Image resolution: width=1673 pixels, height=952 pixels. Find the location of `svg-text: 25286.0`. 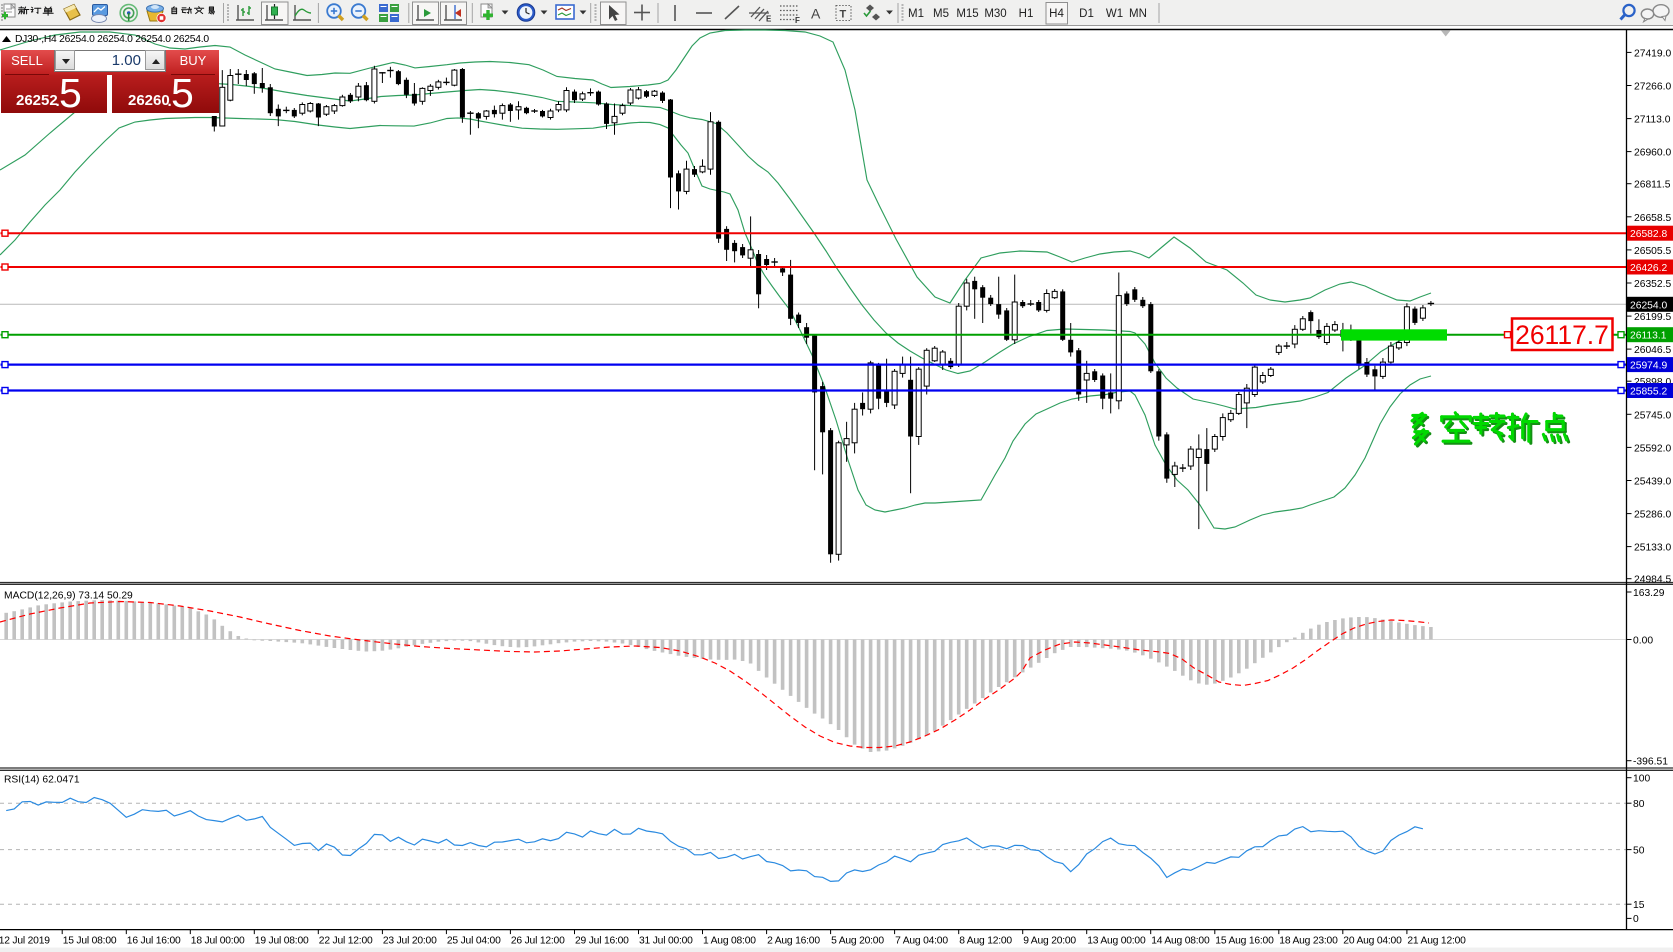

svg-text: 25286.0 is located at coordinates (1652, 515).